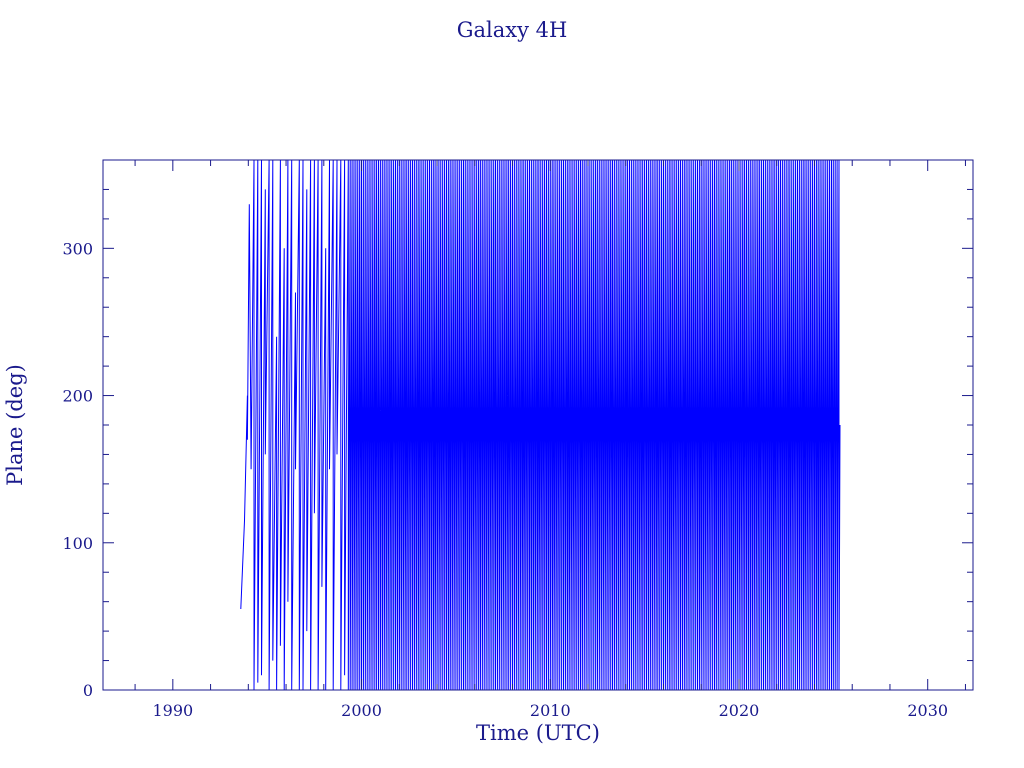  What do you see at coordinates (77, 543) in the screenshot?
I see `y-tick-label: 100` at bounding box center [77, 543].